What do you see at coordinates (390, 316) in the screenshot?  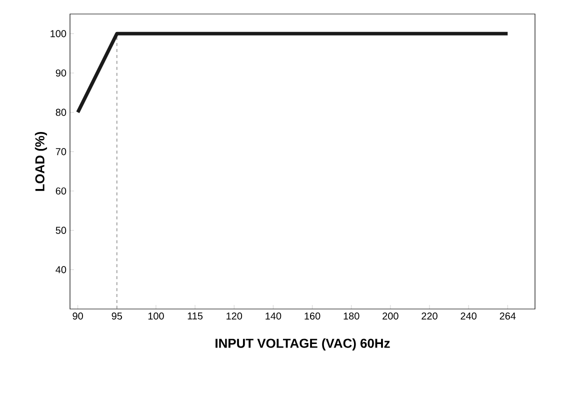 I see `x-tick-label: 200` at bounding box center [390, 316].